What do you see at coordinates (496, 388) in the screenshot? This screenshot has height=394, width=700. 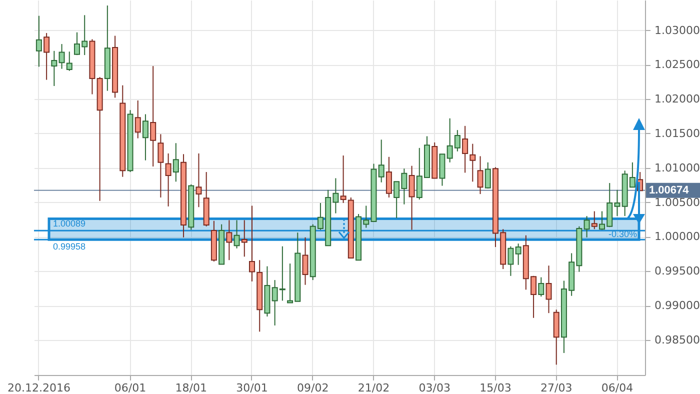 I see `x-tick-label: 15/03` at bounding box center [496, 388].